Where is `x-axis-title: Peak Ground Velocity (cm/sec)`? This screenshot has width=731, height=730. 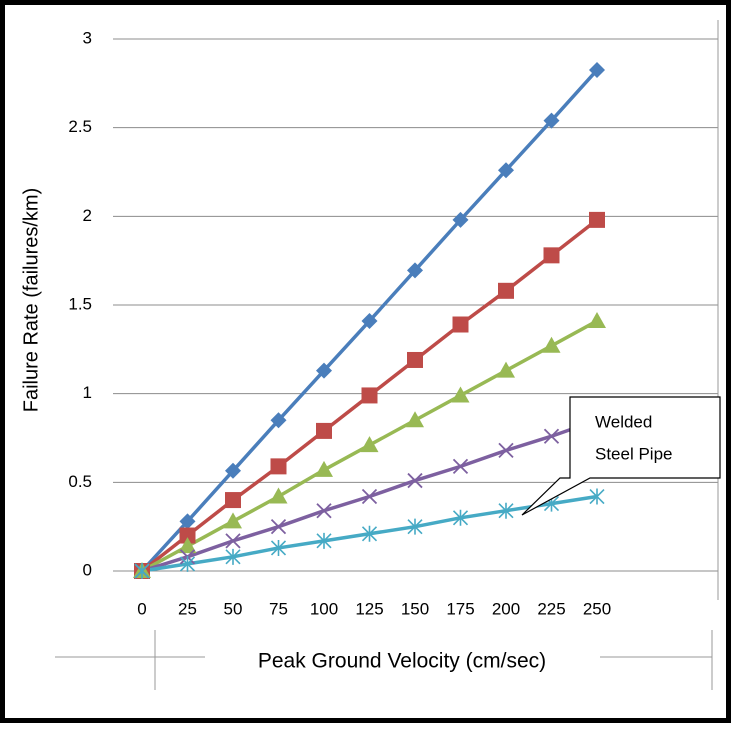
x-axis-title: Peak Ground Velocity (cm/sec) is located at coordinates (402, 661).